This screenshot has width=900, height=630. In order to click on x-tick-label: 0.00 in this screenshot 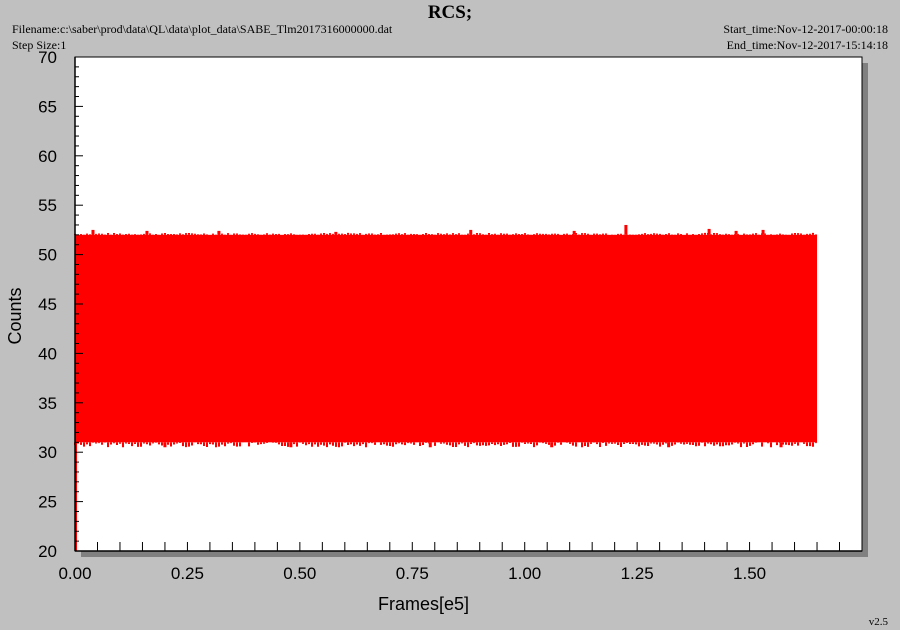, I will do `click(74, 573)`.